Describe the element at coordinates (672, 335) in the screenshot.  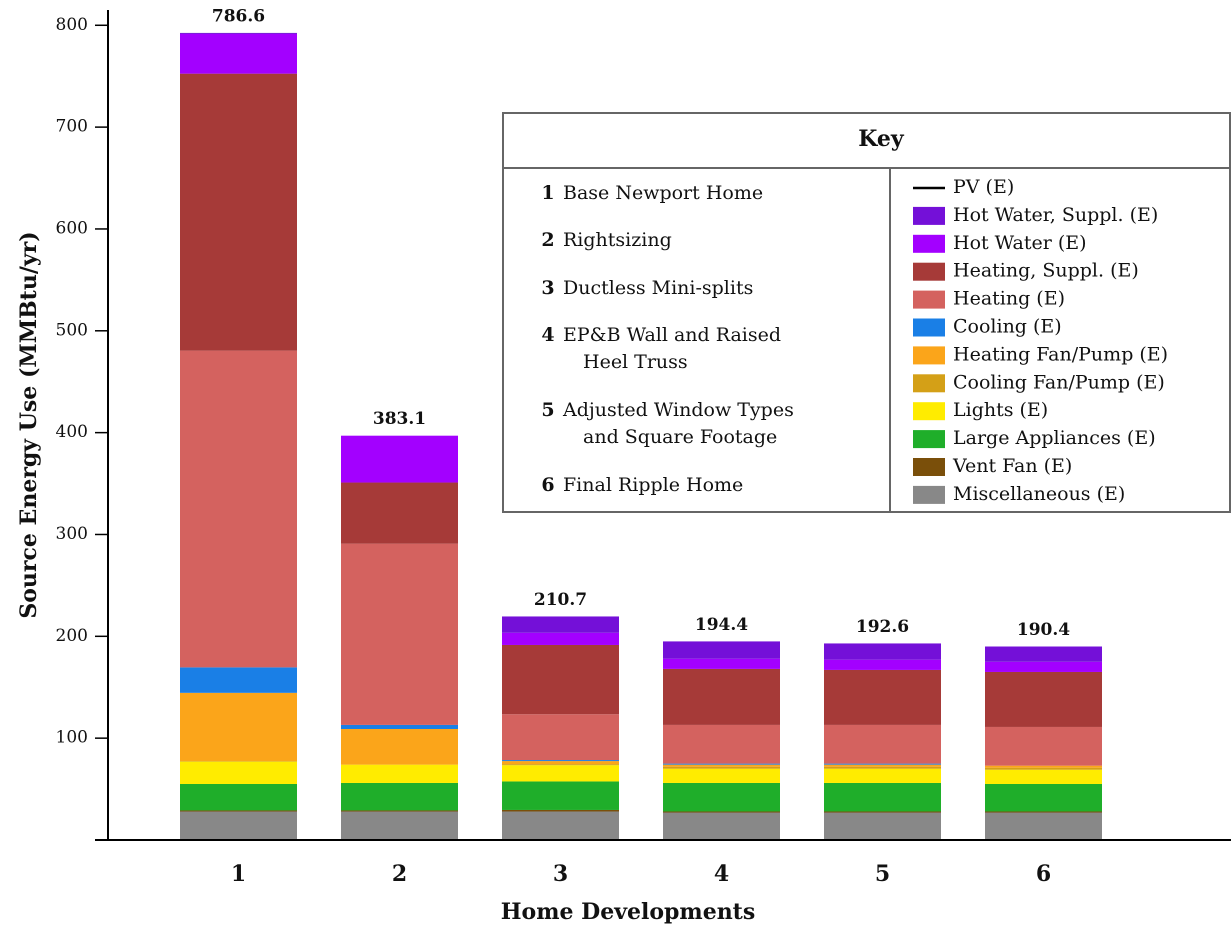
I see `key-description: EP&B Wall and Raised` at that location.